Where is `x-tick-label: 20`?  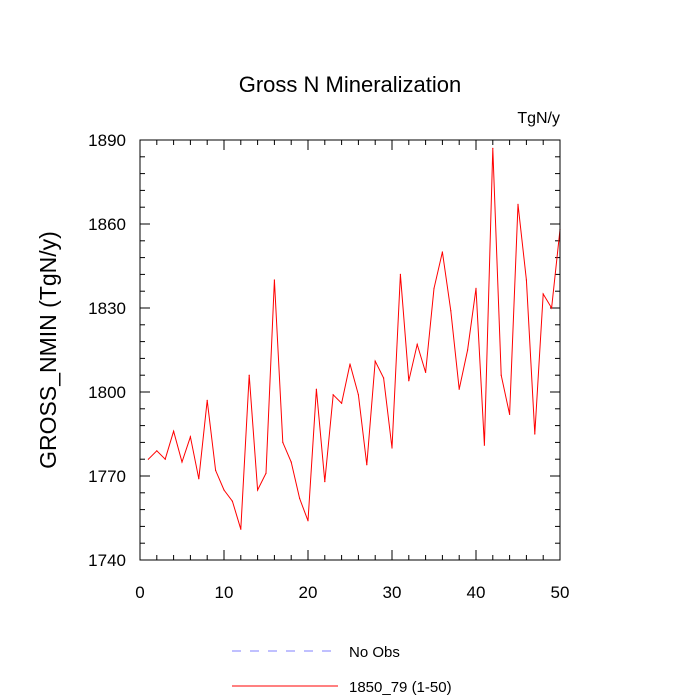 x-tick-label: 20 is located at coordinates (308, 592).